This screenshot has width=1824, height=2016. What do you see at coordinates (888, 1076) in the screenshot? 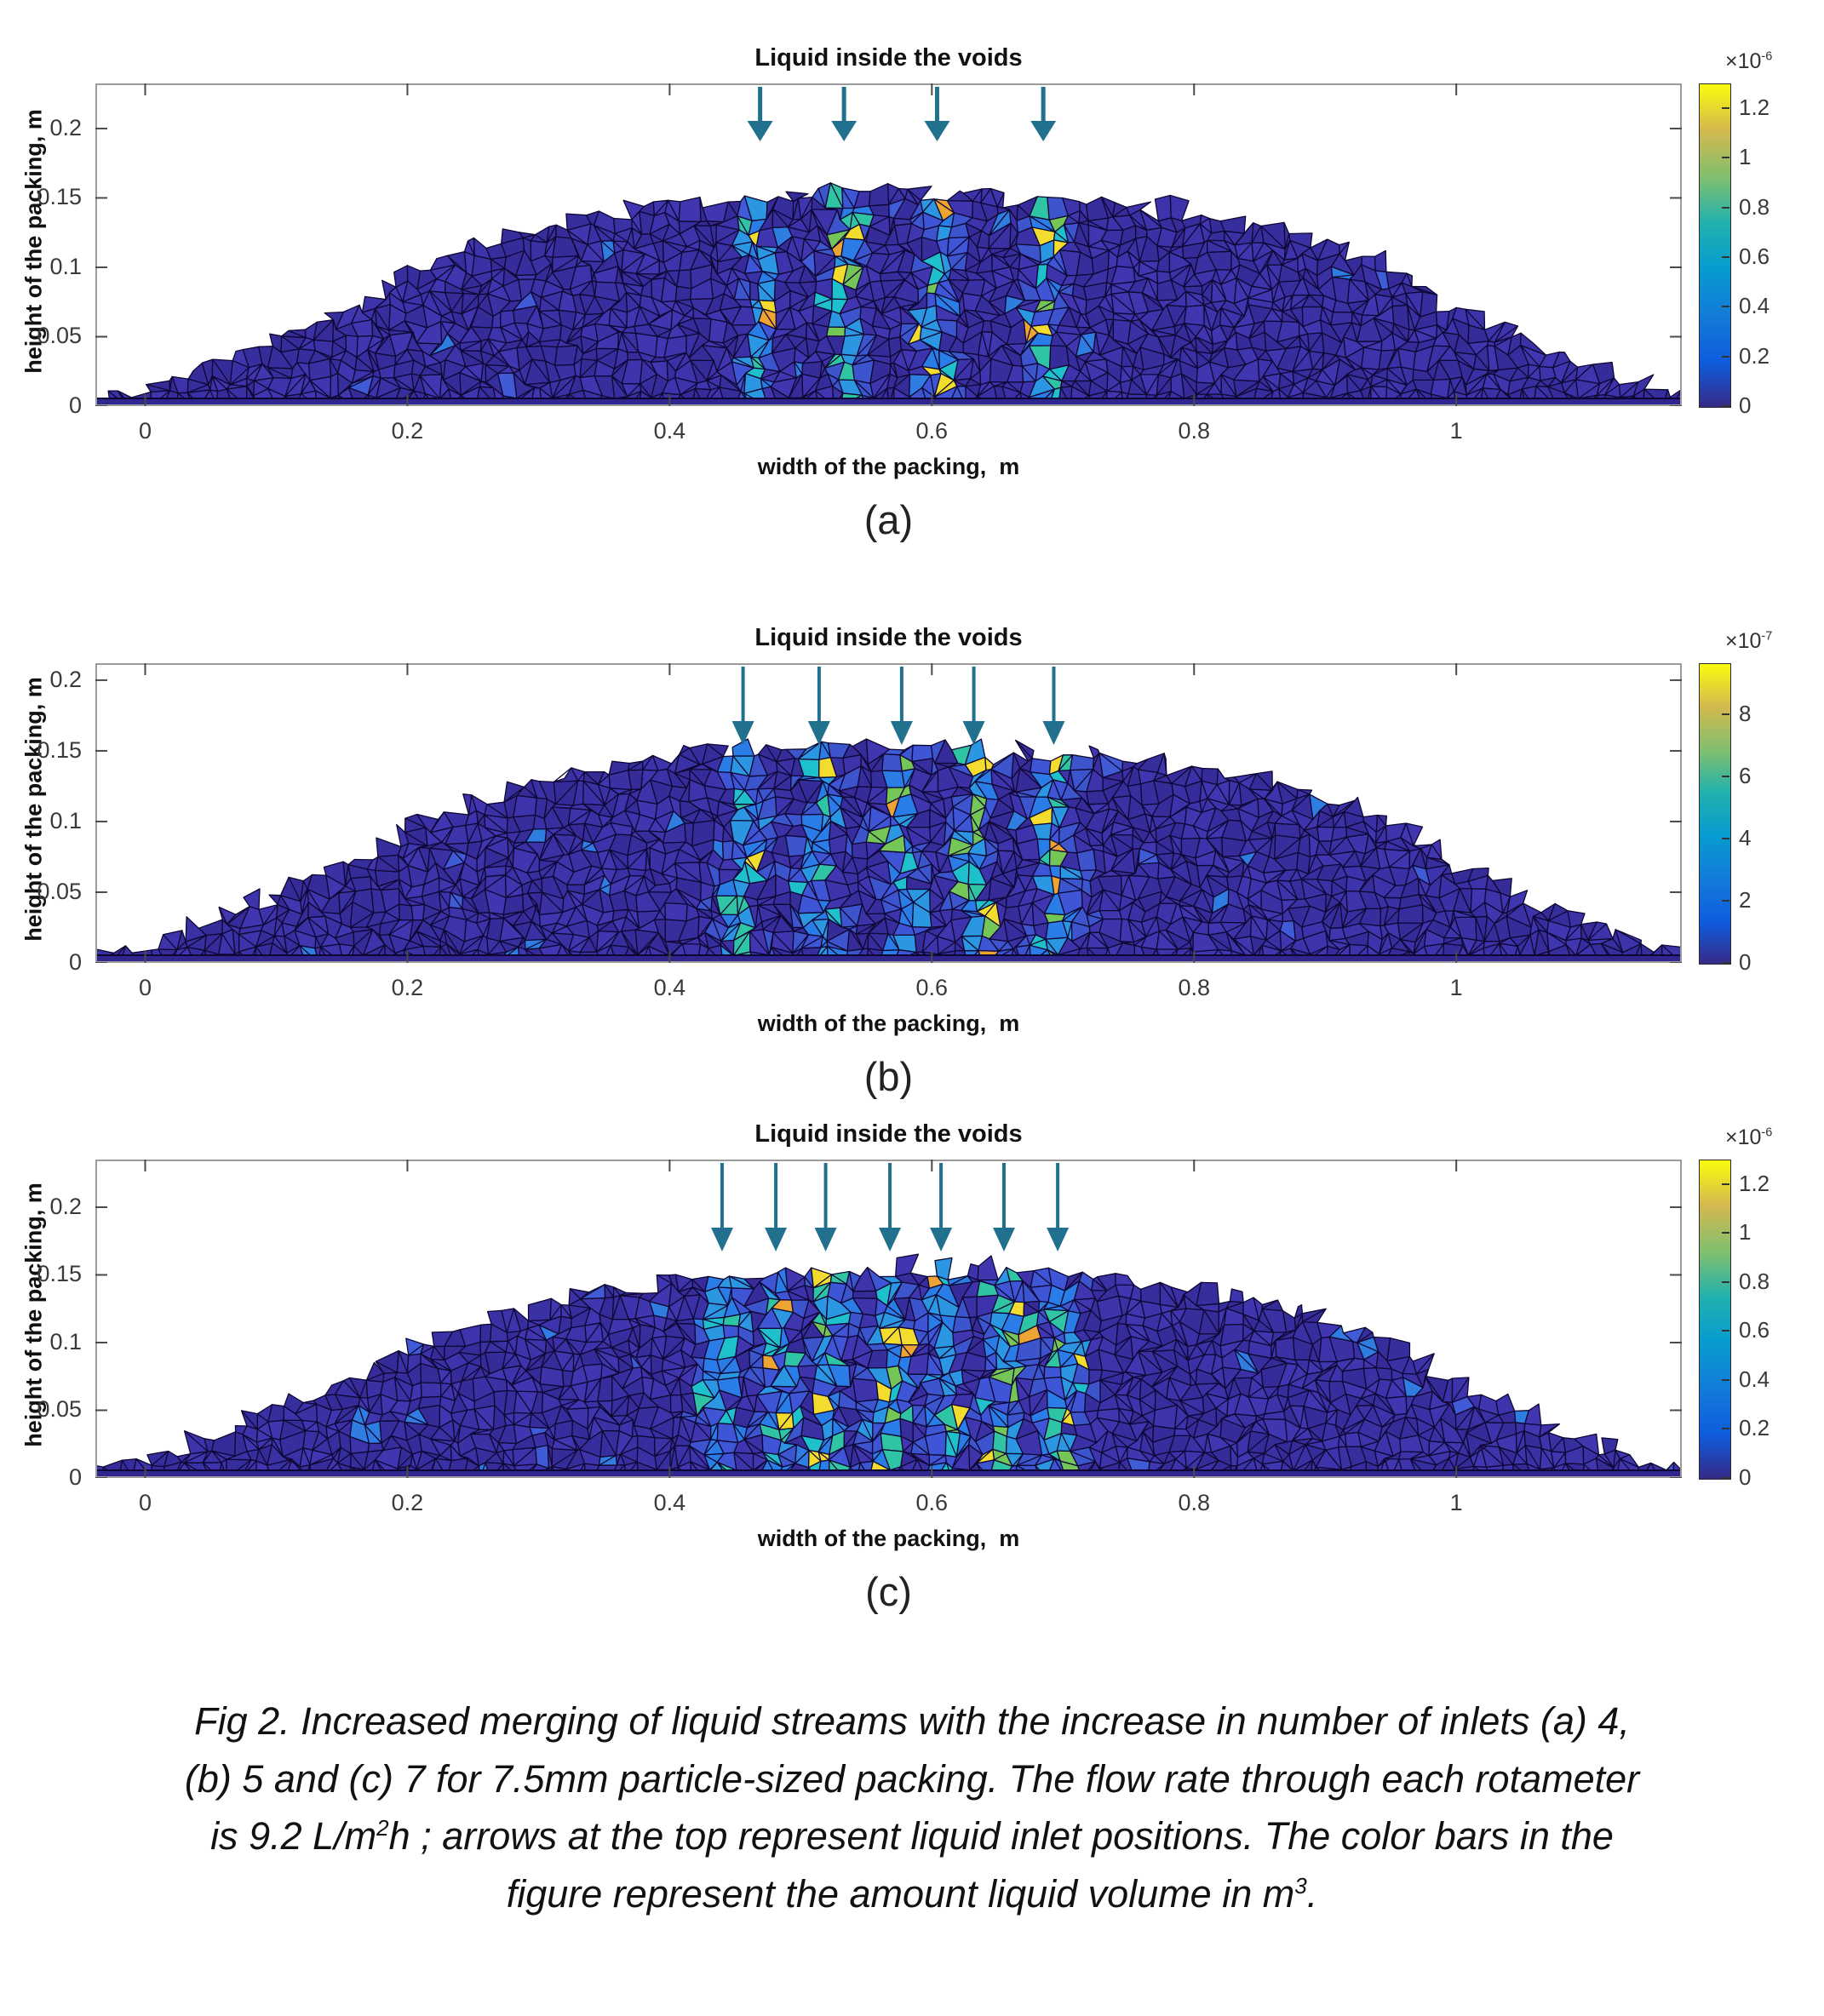
I see `panel-letter: (b)` at bounding box center [888, 1076].